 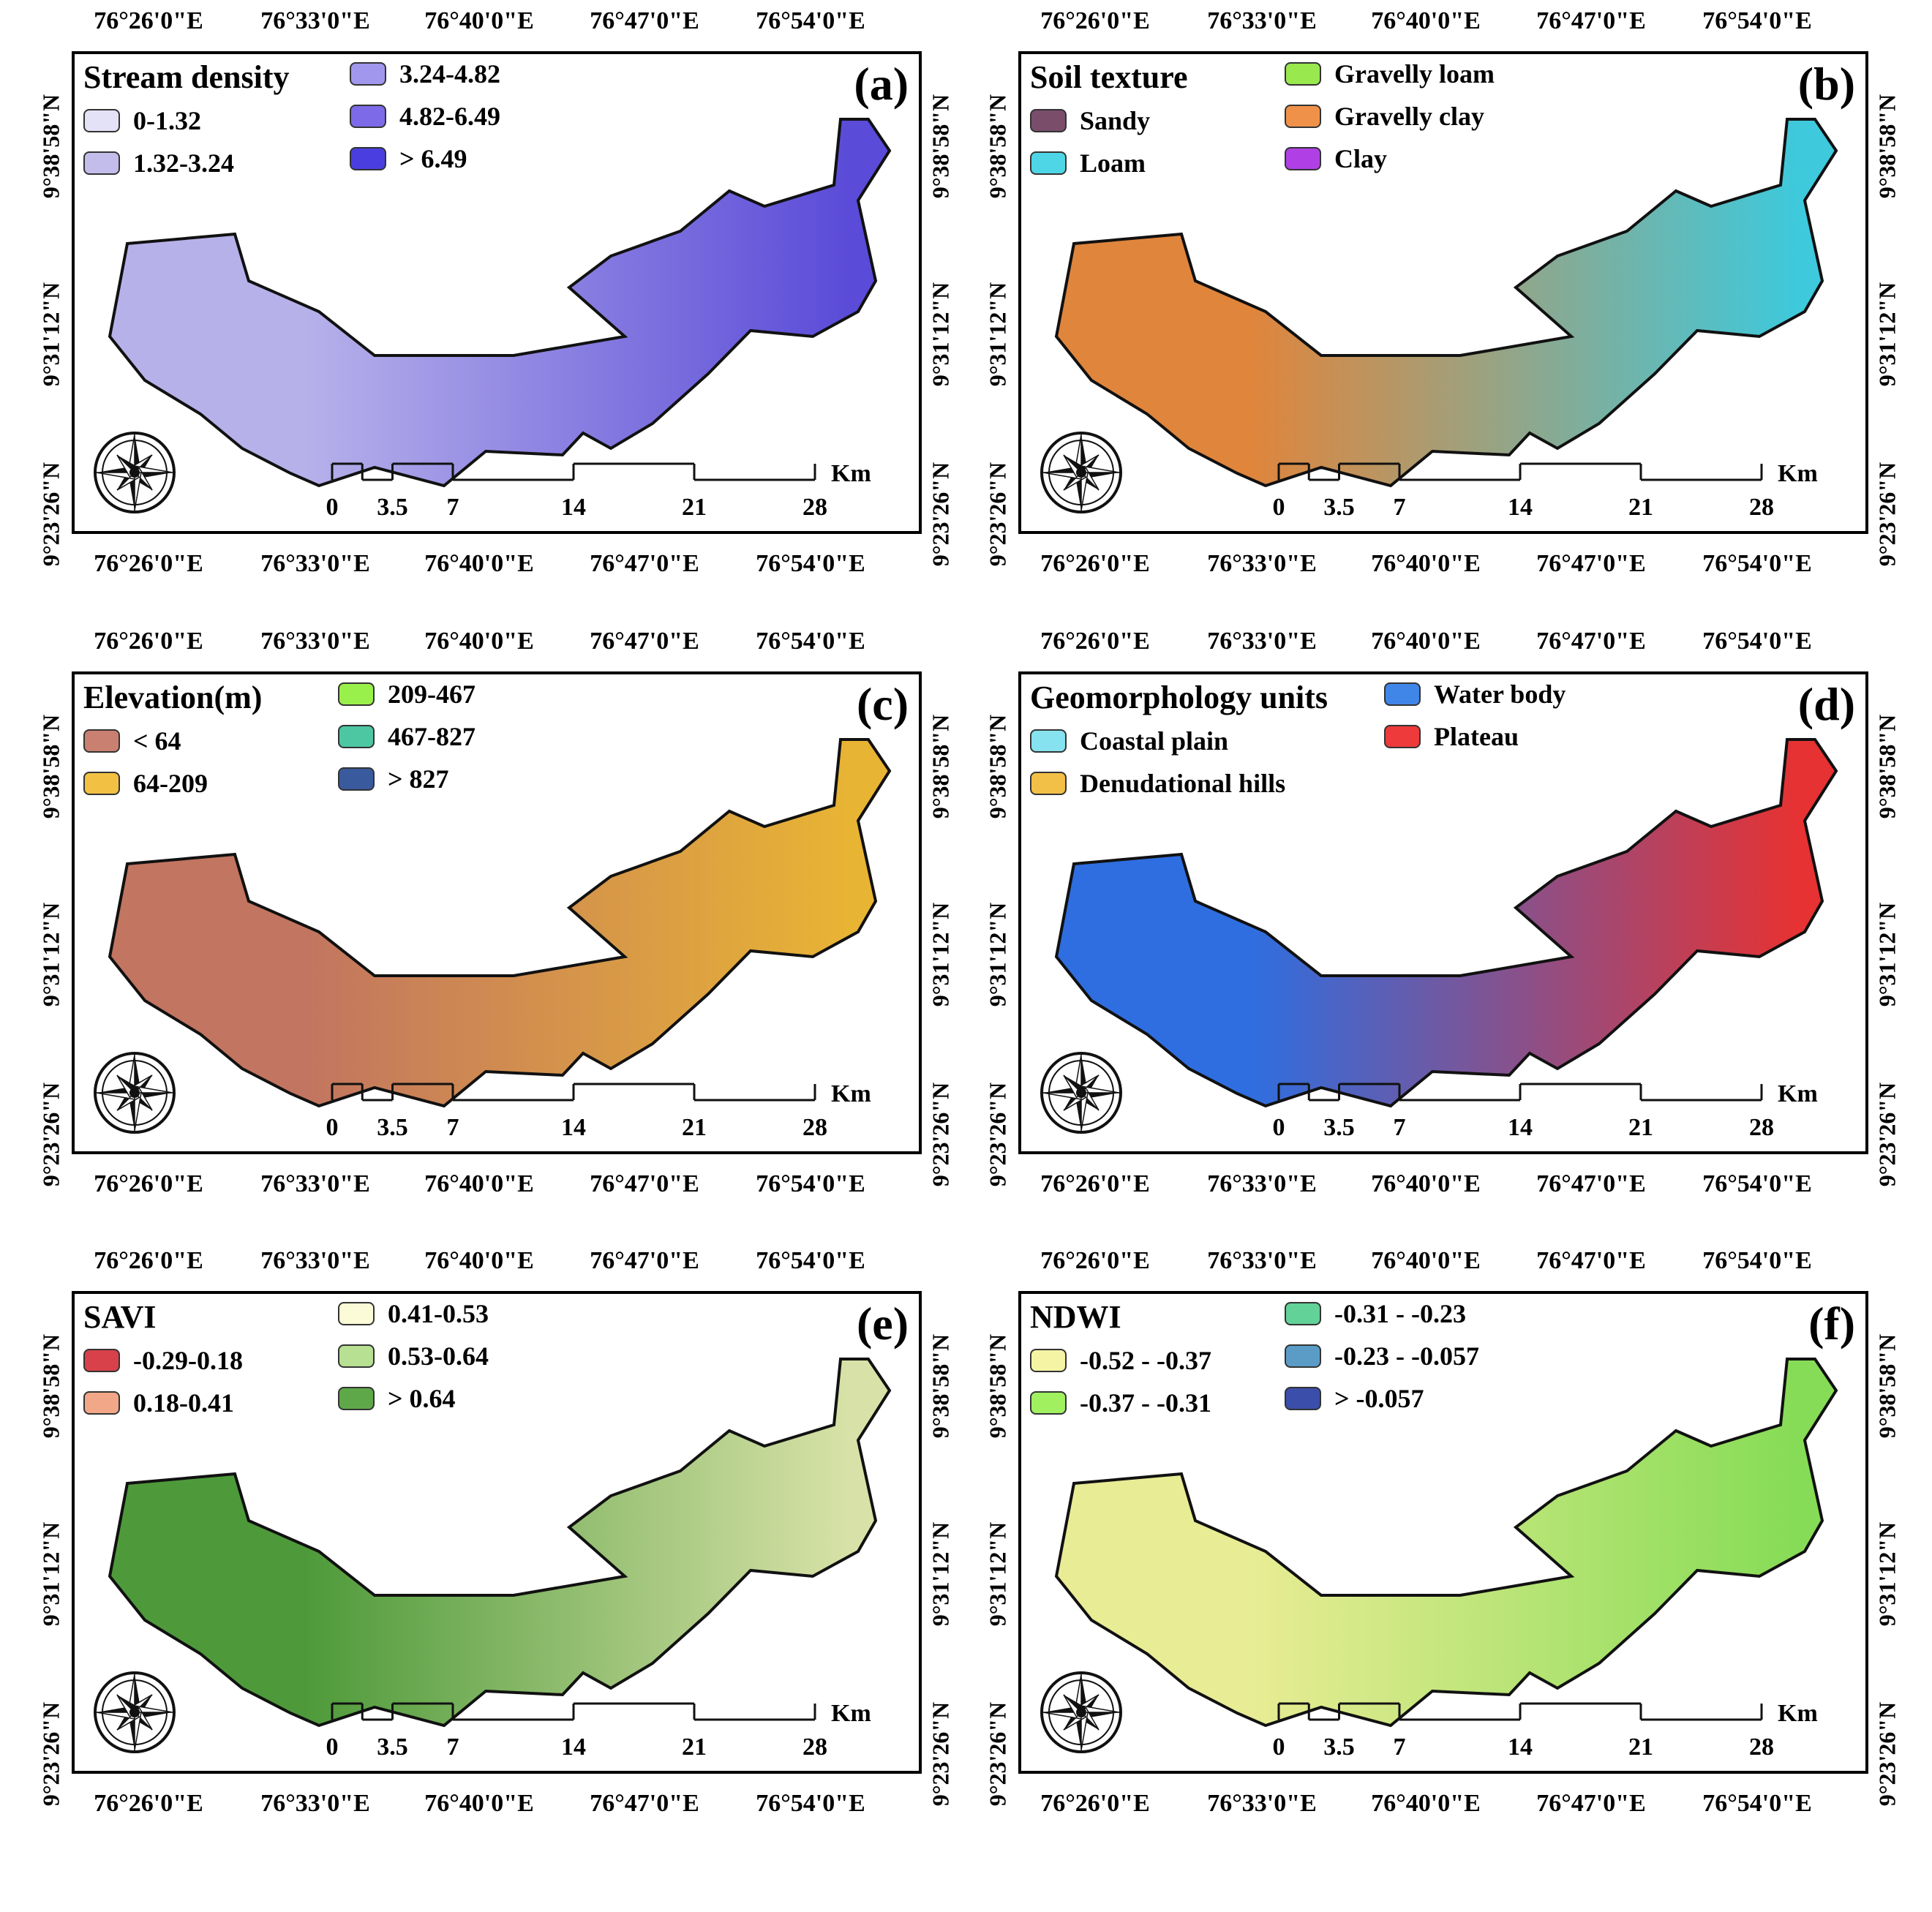 What do you see at coordinates (1887, 146) in the screenshot?
I see `latitude-label-right: 9°38'58"N` at bounding box center [1887, 146].